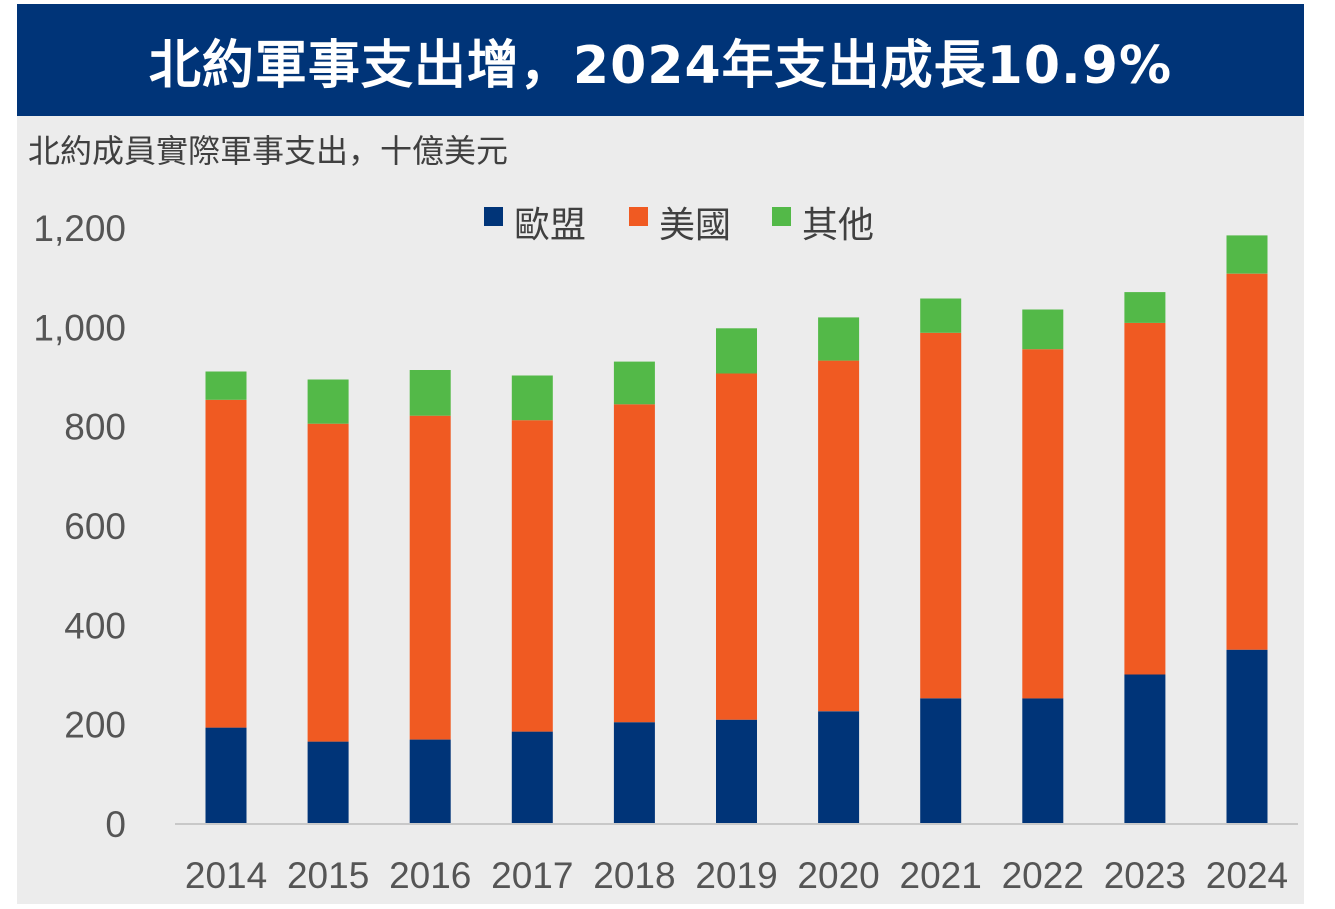 Image resolution: width=1335 pixels, height=909 pixels. I want to click on bar-segment-us-2016, so click(430, 577).